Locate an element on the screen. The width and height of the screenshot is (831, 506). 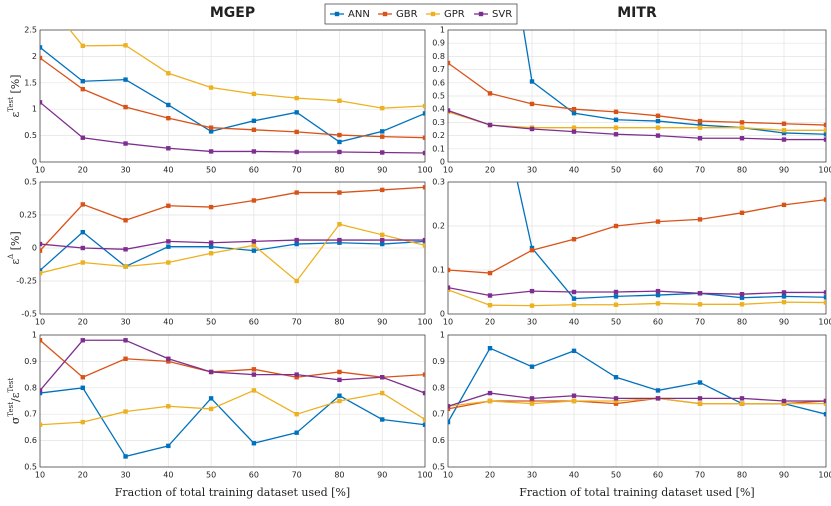
x-tick-label: 40 is located at coordinates (168, 170).